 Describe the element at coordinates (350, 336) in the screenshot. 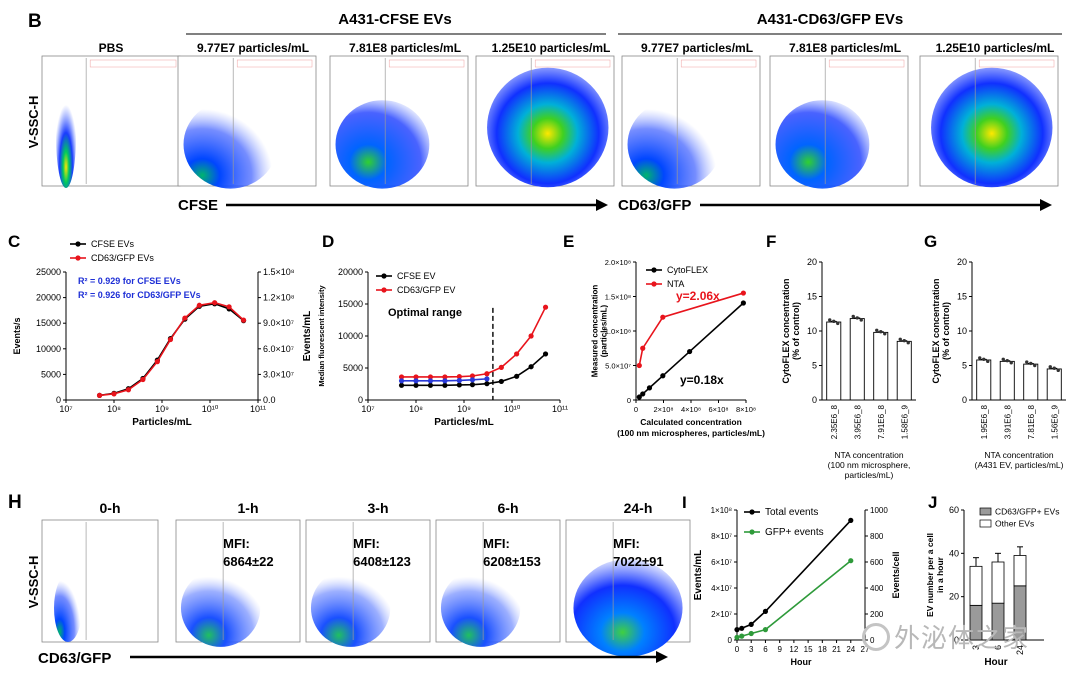

I see `y-tick-label: 10000` at that location.